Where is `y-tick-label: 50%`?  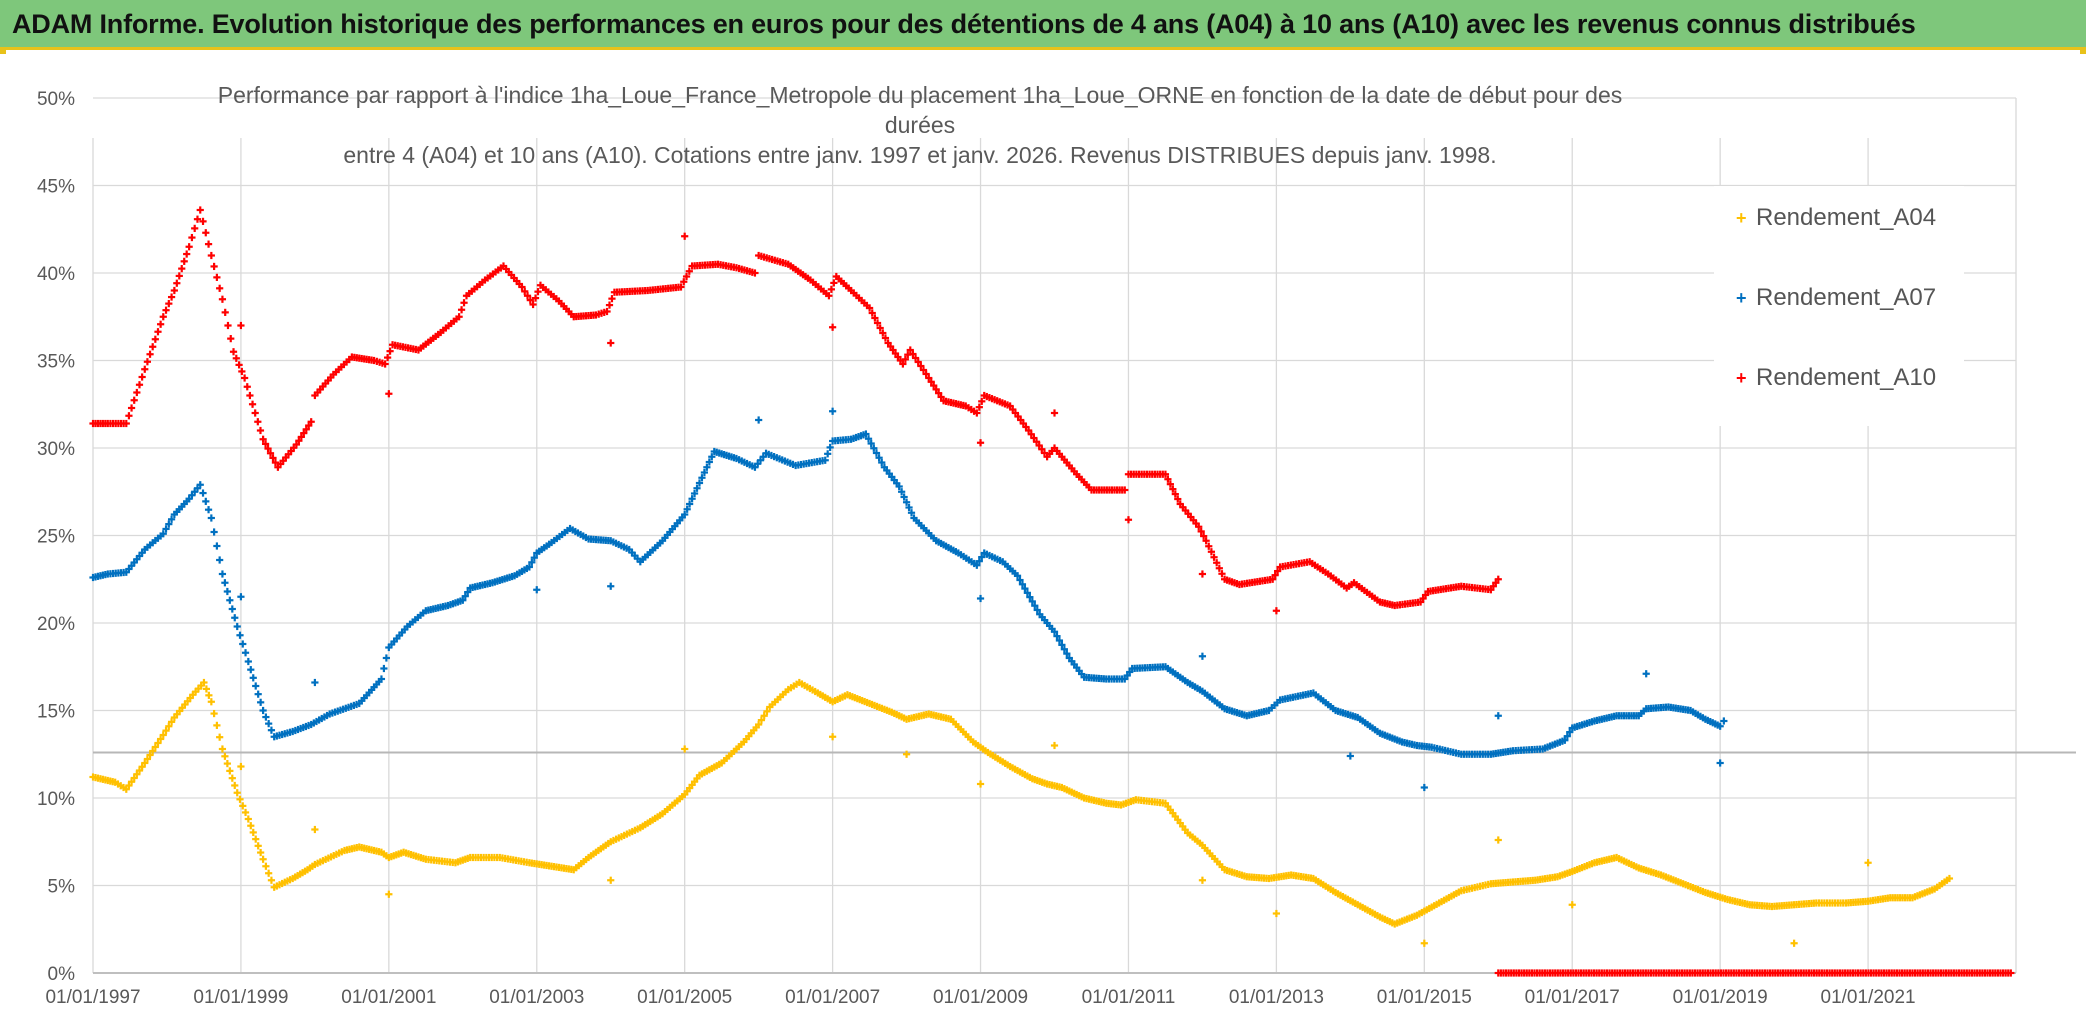
y-tick-label: 50% is located at coordinates (56, 99).